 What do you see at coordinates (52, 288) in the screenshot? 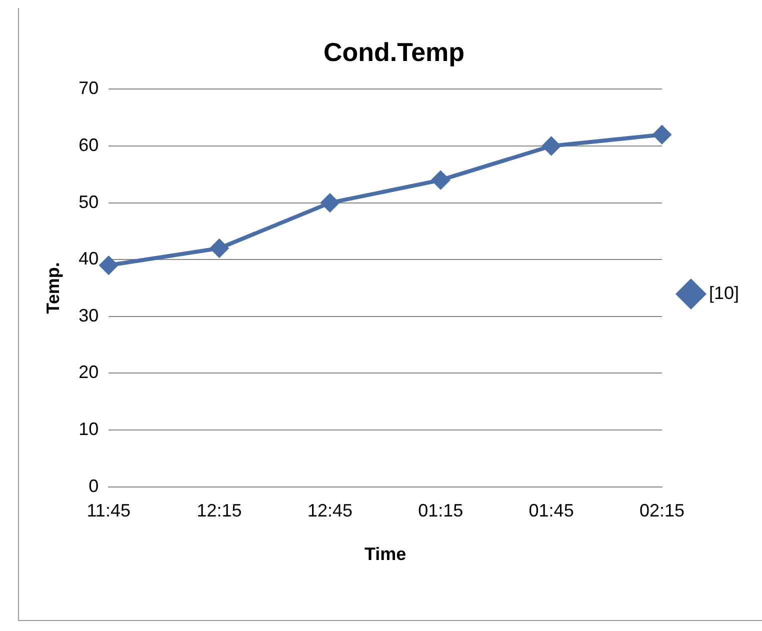
I see `y-axis-title: Temp.` at bounding box center [52, 288].